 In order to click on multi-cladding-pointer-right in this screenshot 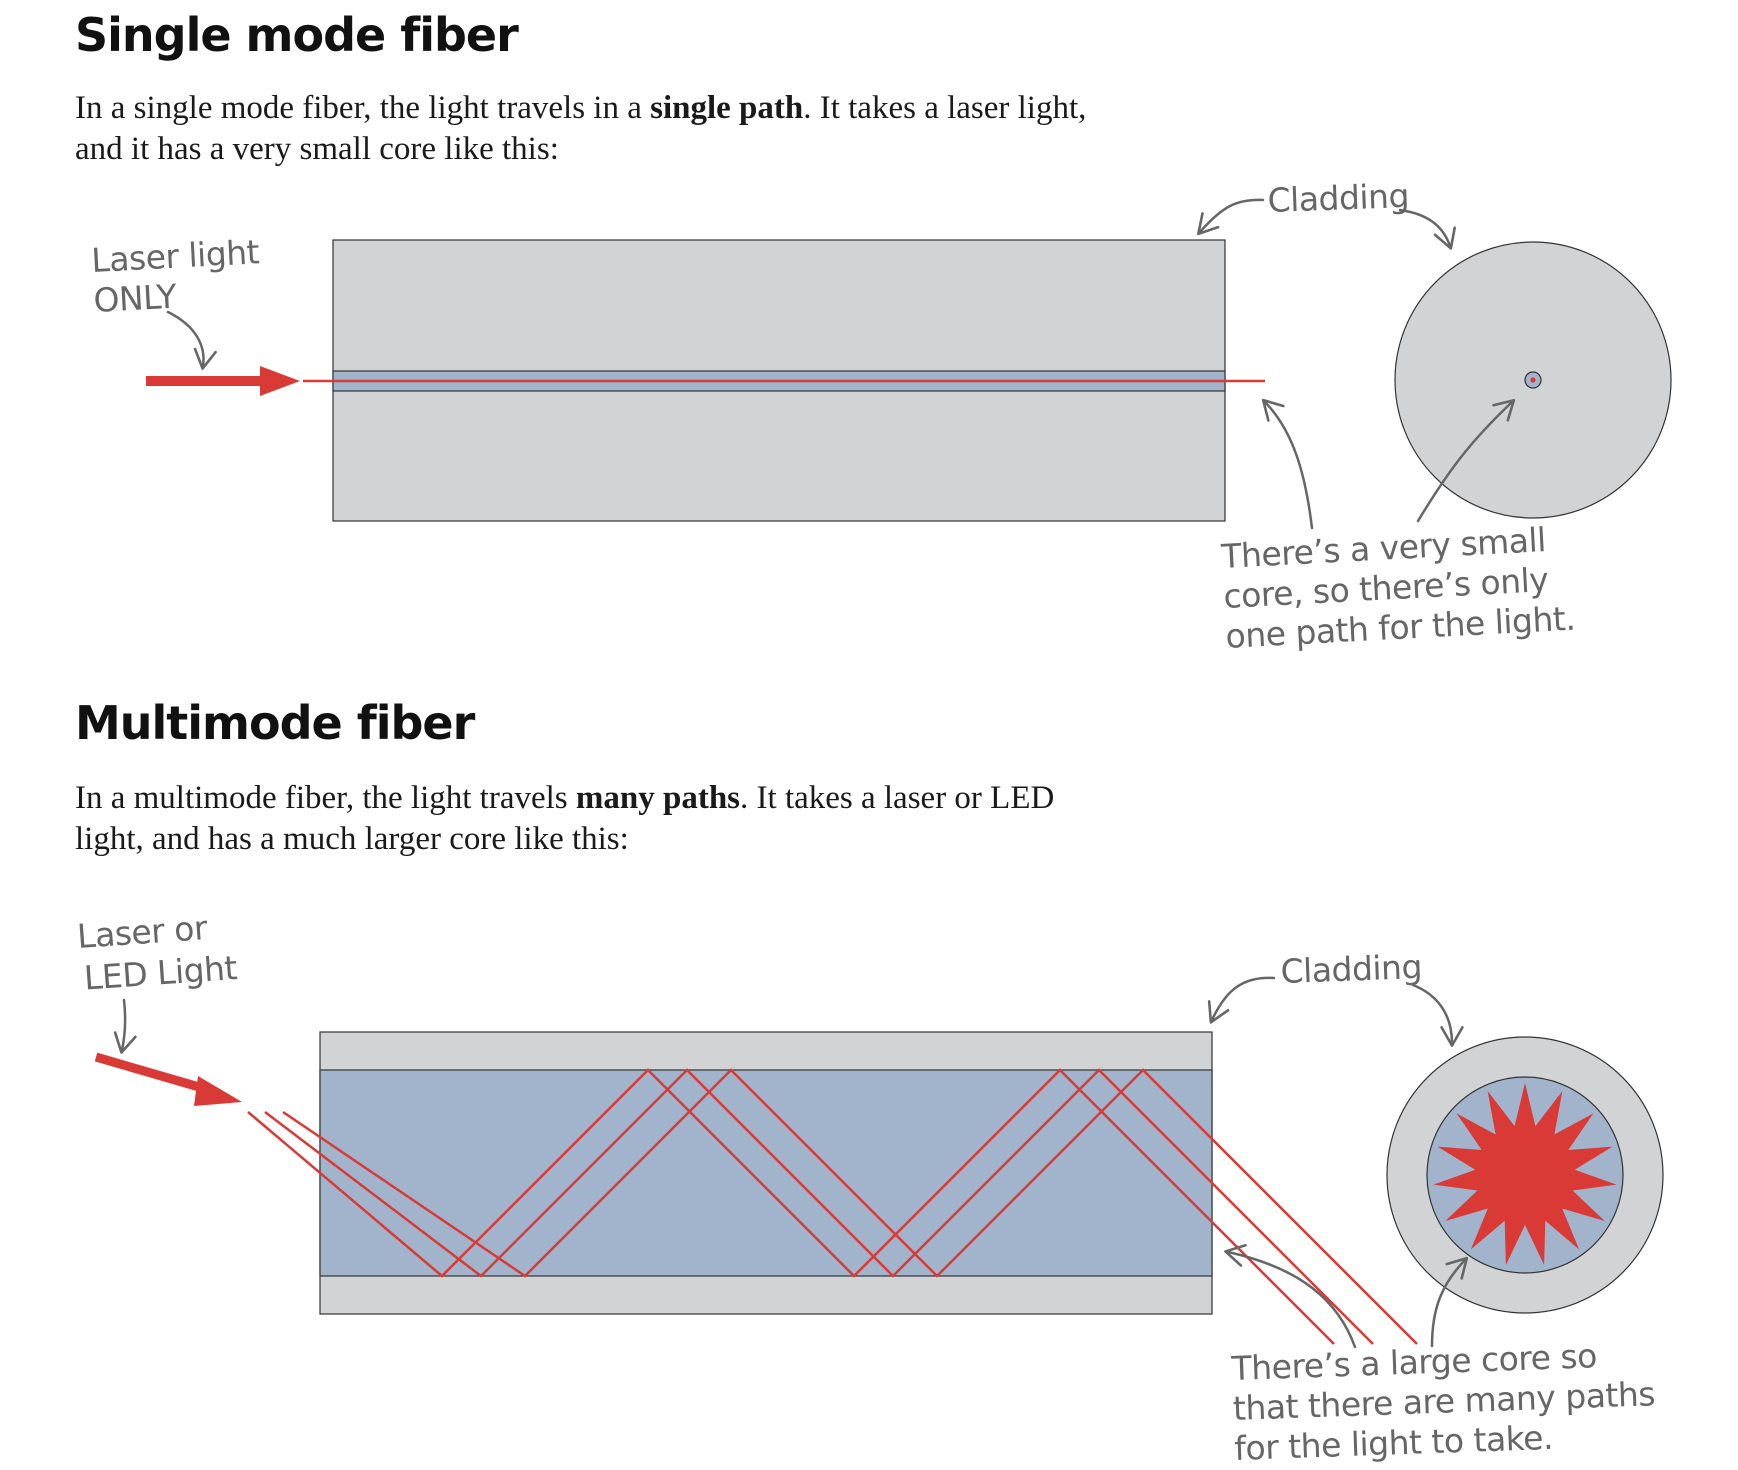, I will do `click(1437, 1015)`.